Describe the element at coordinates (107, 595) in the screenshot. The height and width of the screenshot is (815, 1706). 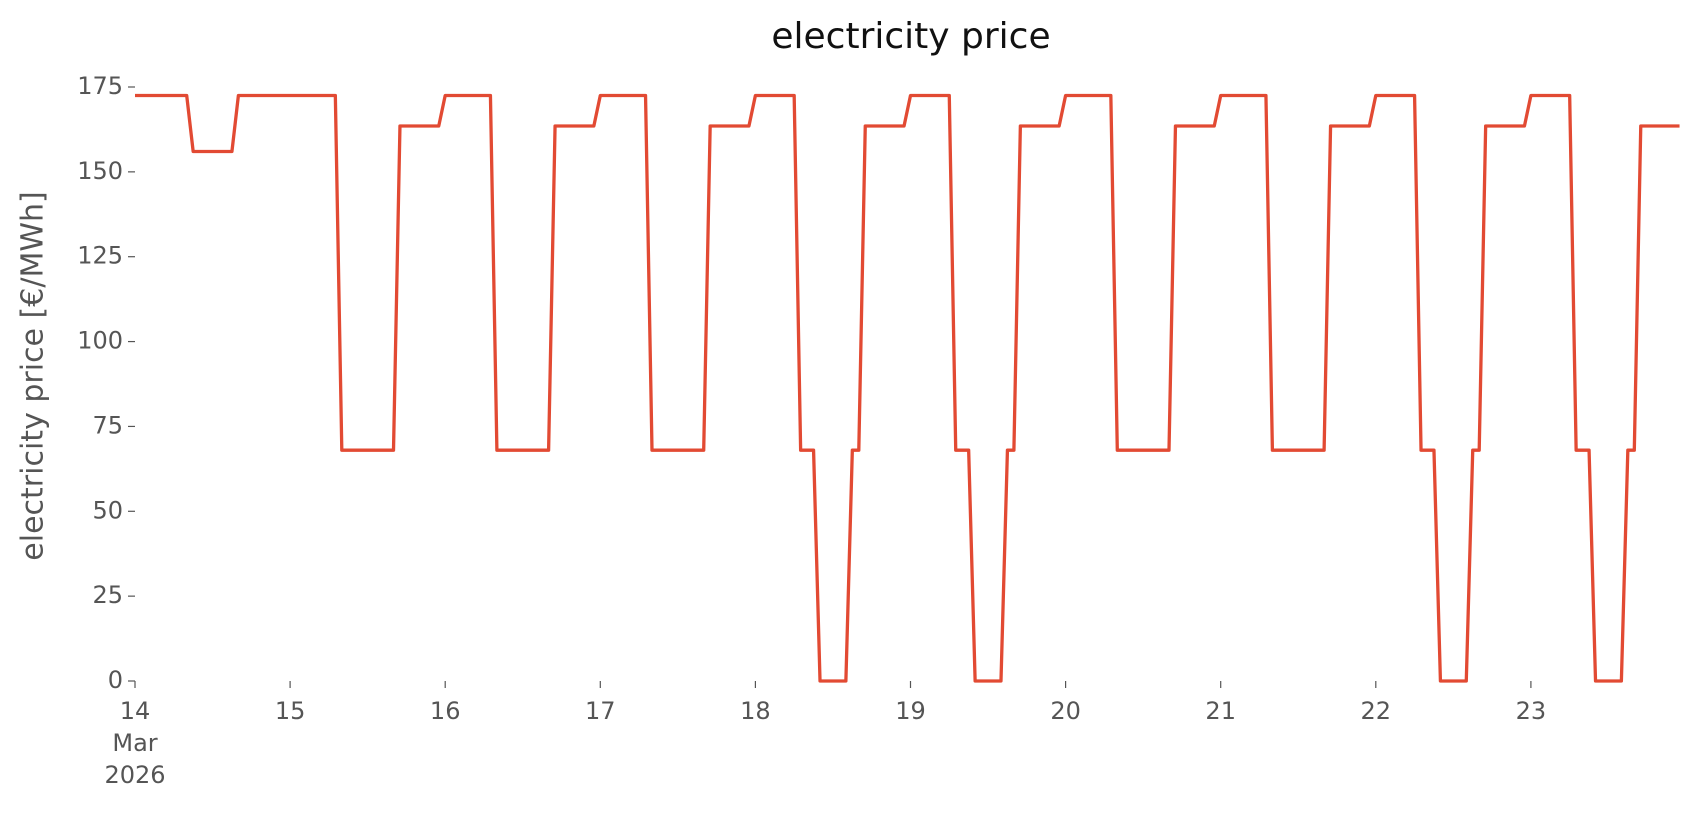
I see `y-tick-label: 25` at that location.